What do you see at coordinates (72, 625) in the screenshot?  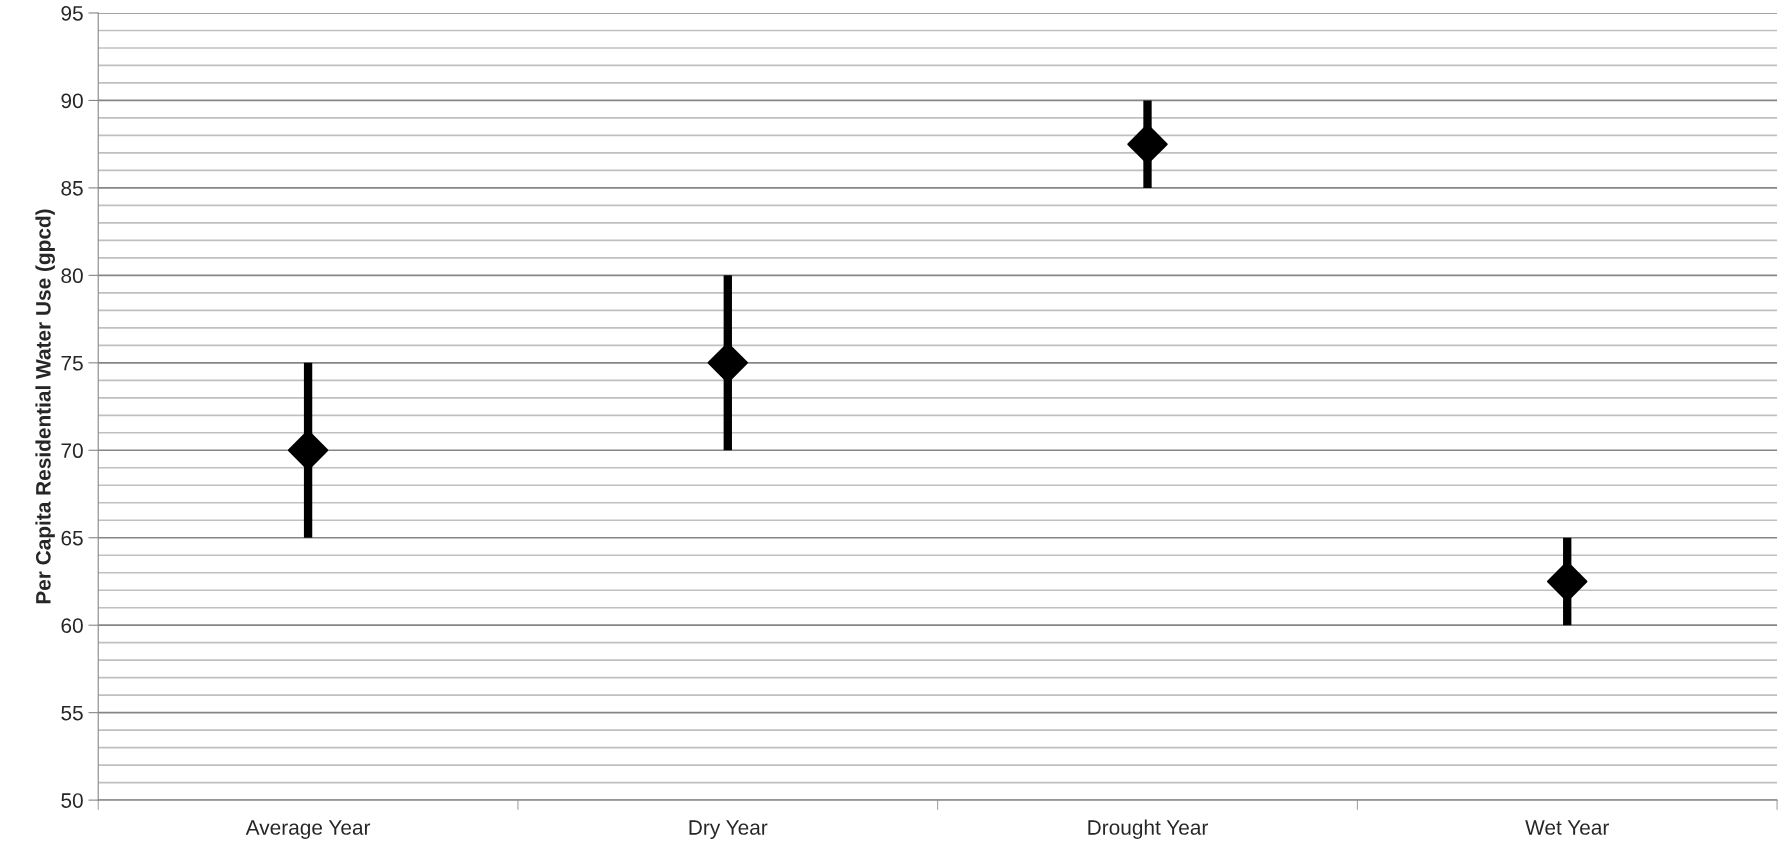 I see `y-tick-label: 60` at bounding box center [72, 625].